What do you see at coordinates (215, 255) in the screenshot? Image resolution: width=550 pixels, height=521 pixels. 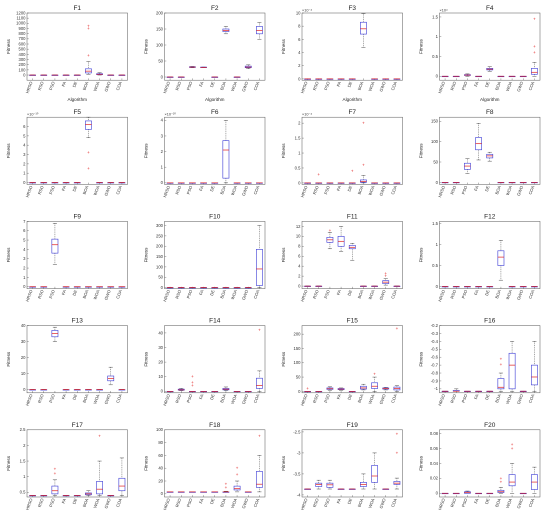 I see `plot-area` at bounding box center [215, 255].